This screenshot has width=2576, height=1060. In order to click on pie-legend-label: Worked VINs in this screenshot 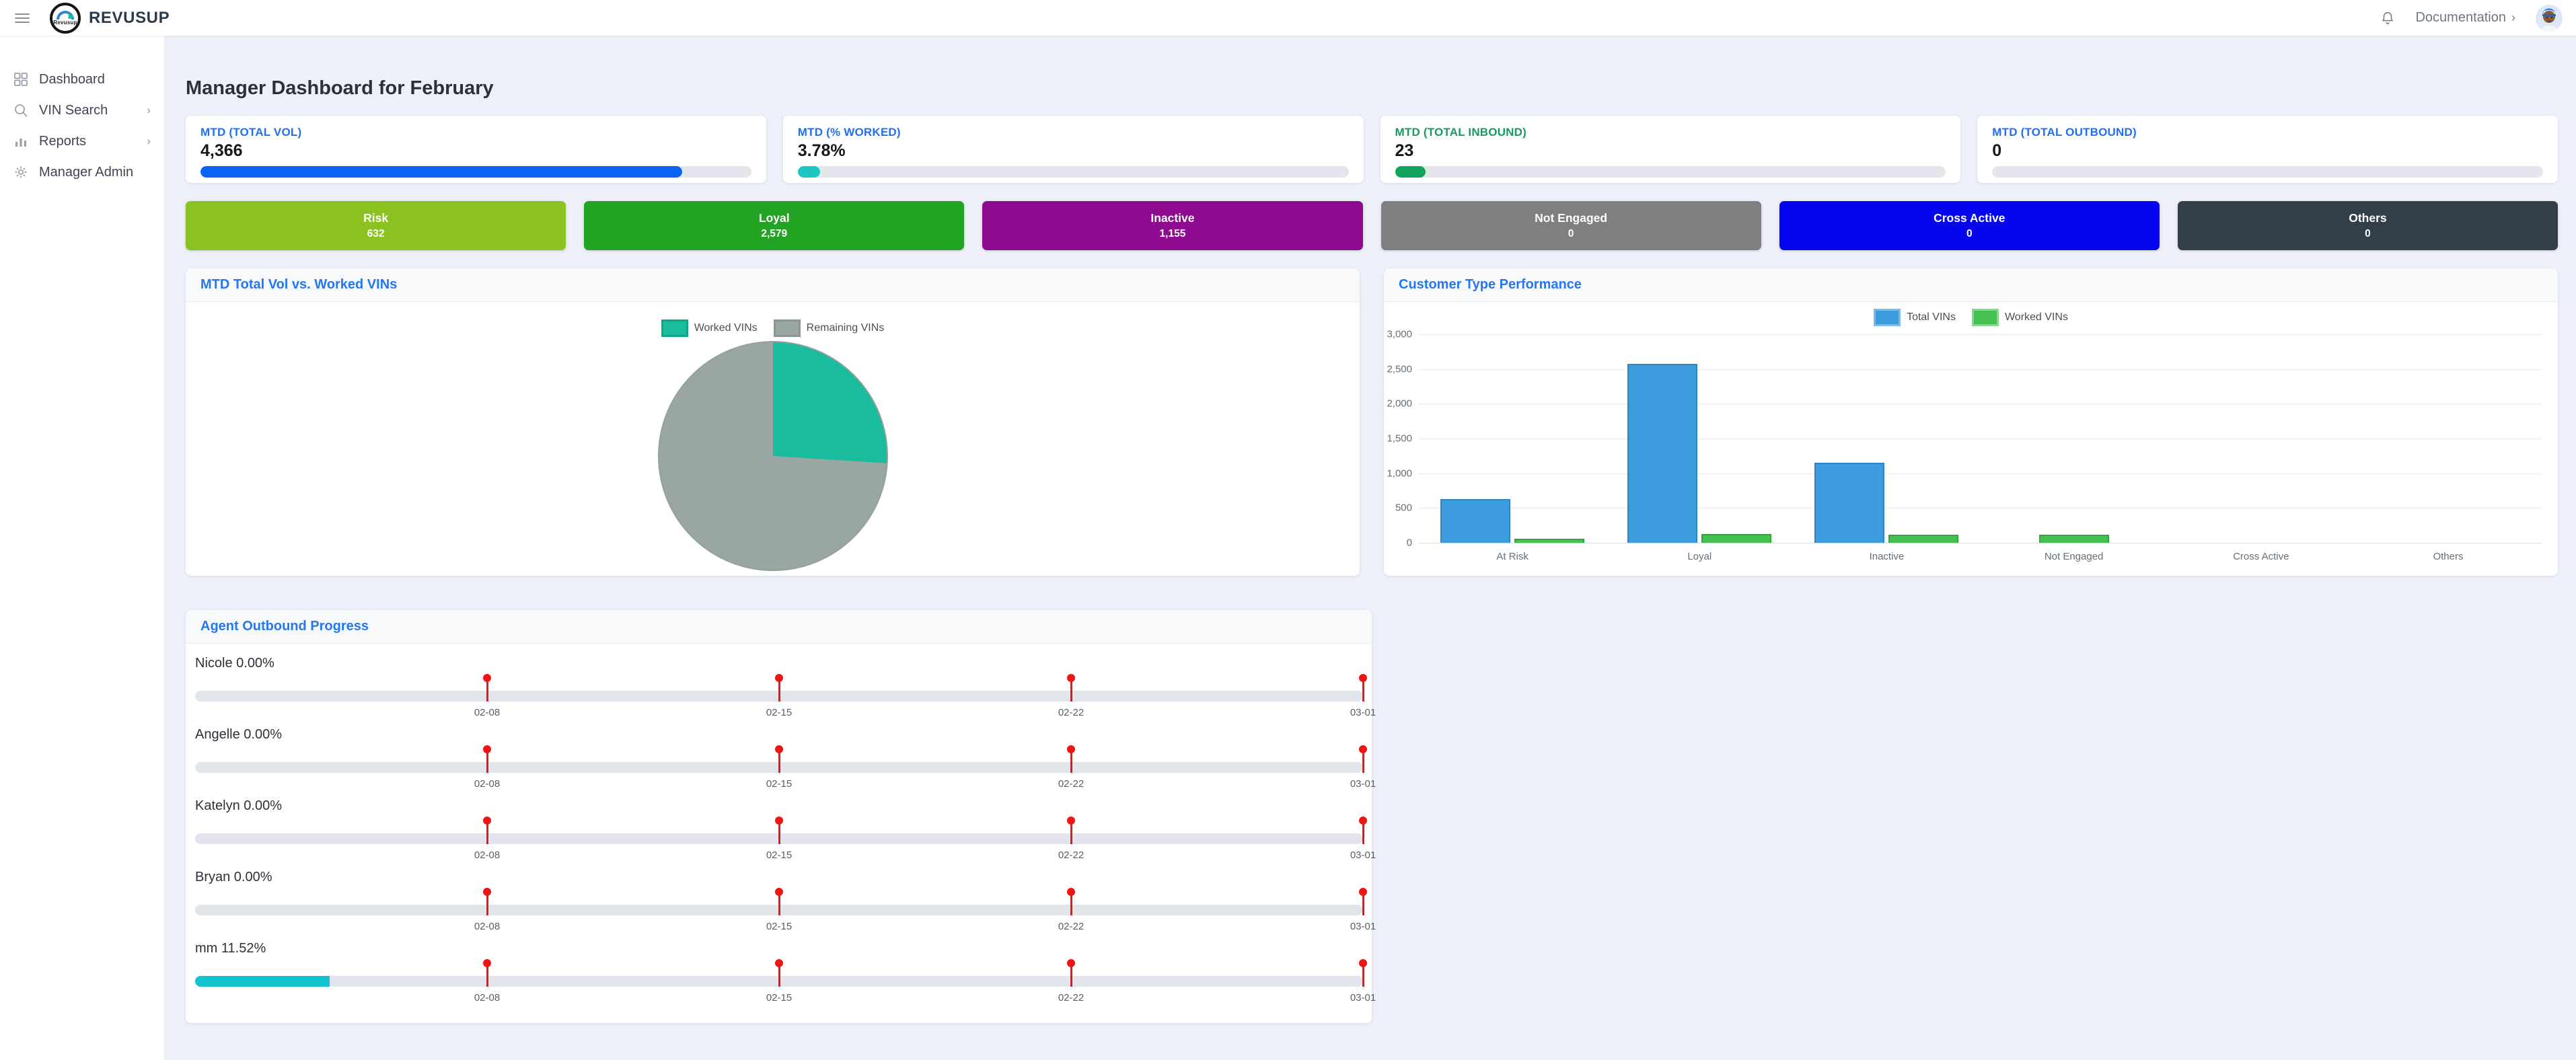, I will do `click(726, 328)`.